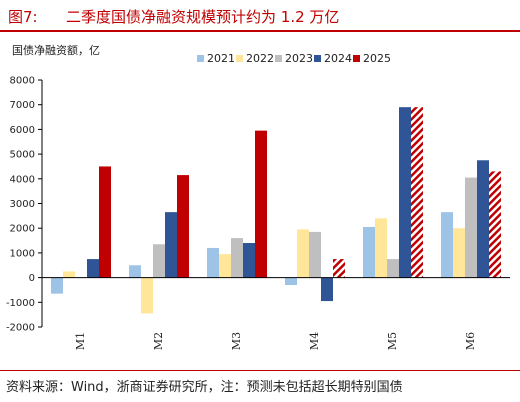 The height and width of the screenshot is (402, 520). Describe the element at coordinates (459, 253) in the screenshot. I see `bar-2022-M6` at that location.